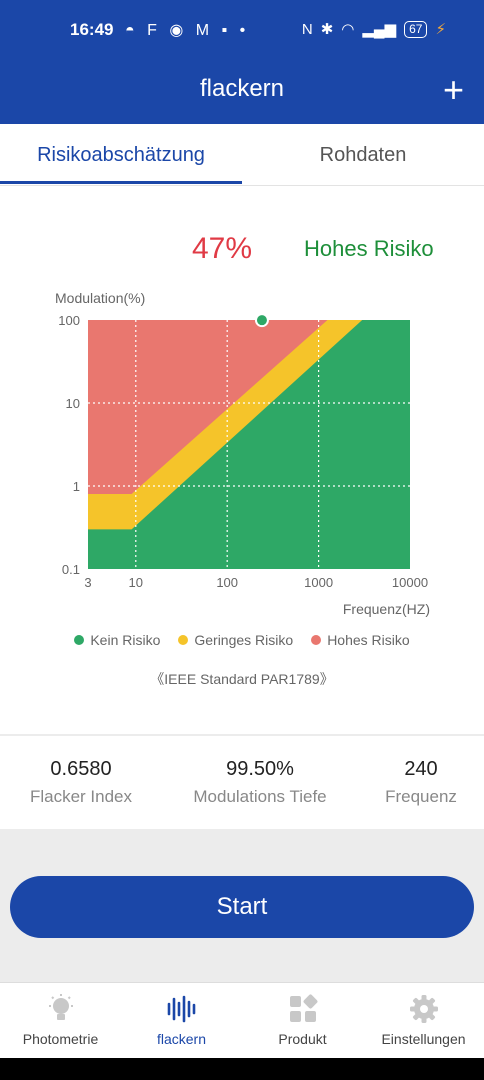  I want to click on legend-dot-geringes-risiko, so click(183, 640).